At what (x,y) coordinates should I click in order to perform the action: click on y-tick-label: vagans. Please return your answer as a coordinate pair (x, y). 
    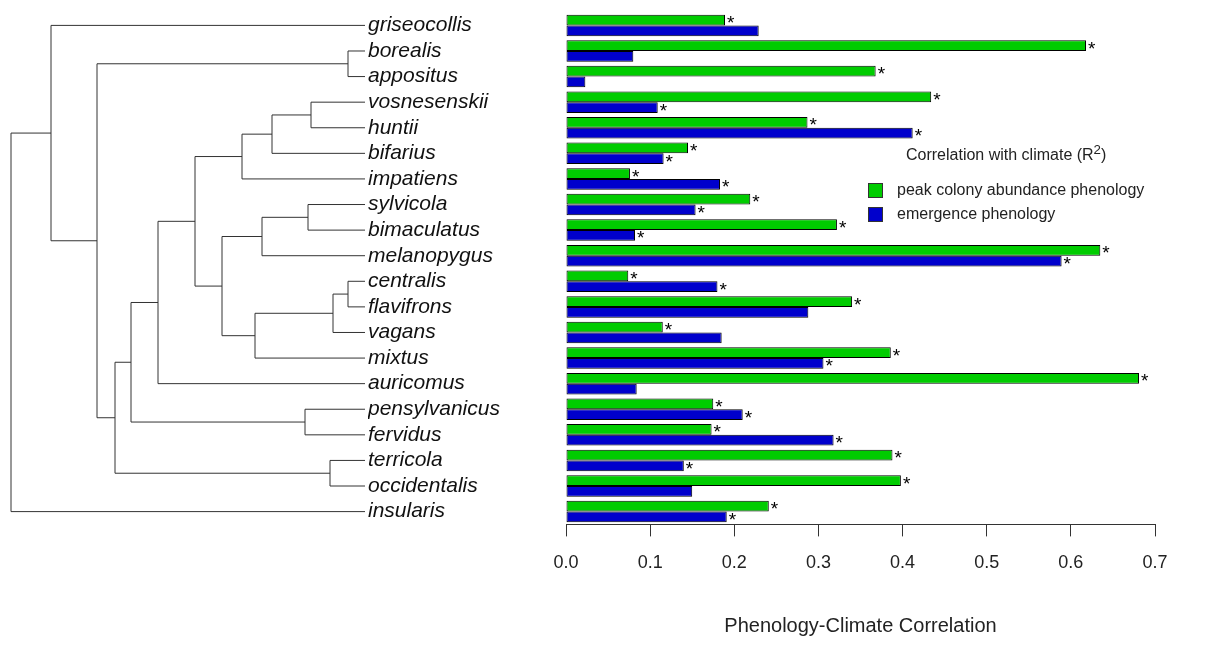
    Looking at the image, I should click on (402, 331).